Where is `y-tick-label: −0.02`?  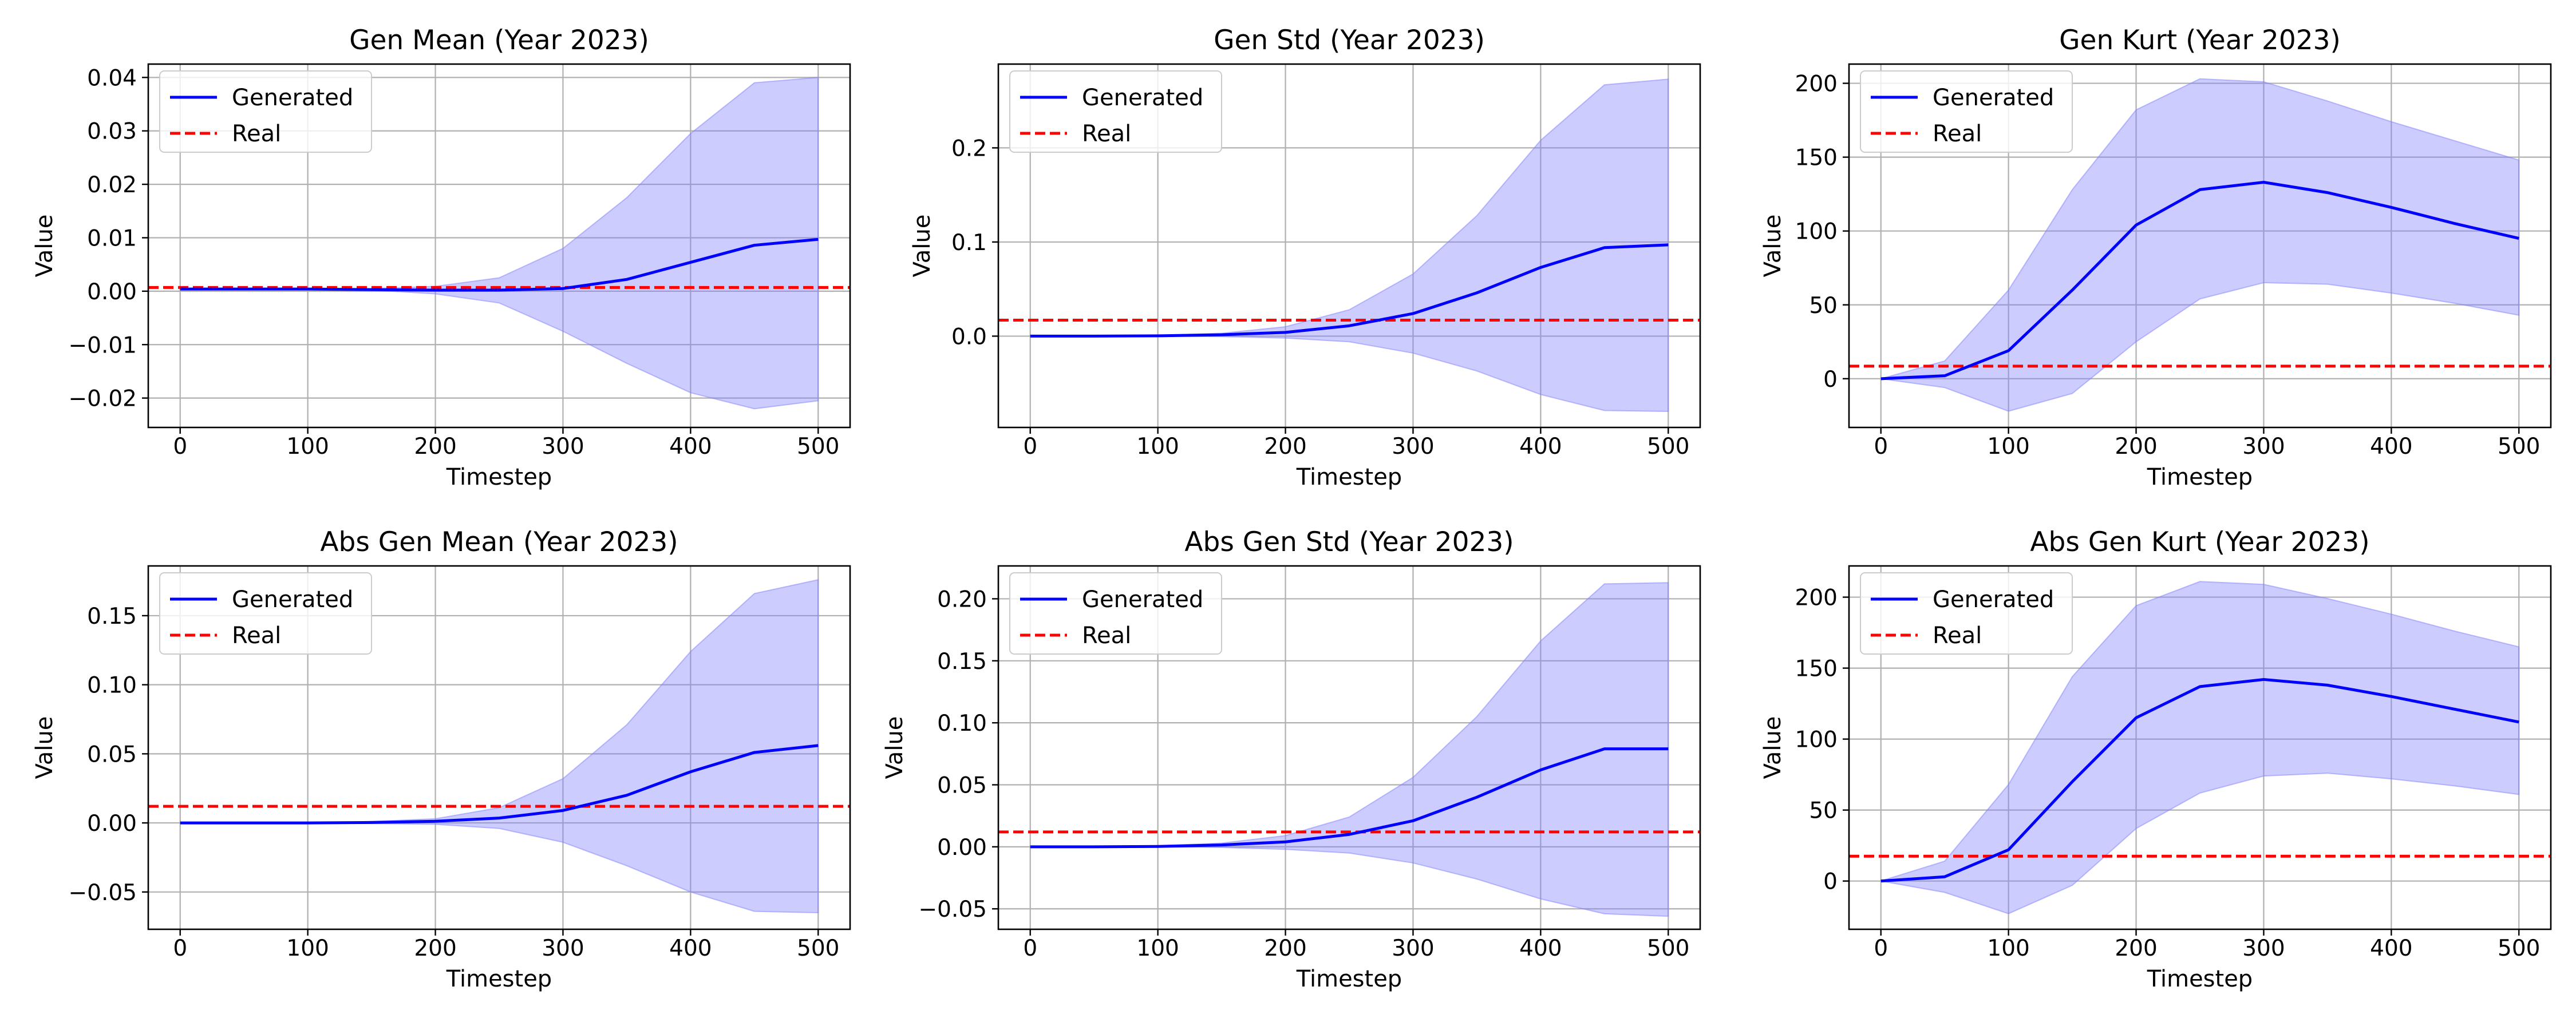
y-tick-label: −0.02 is located at coordinates (102, 399).